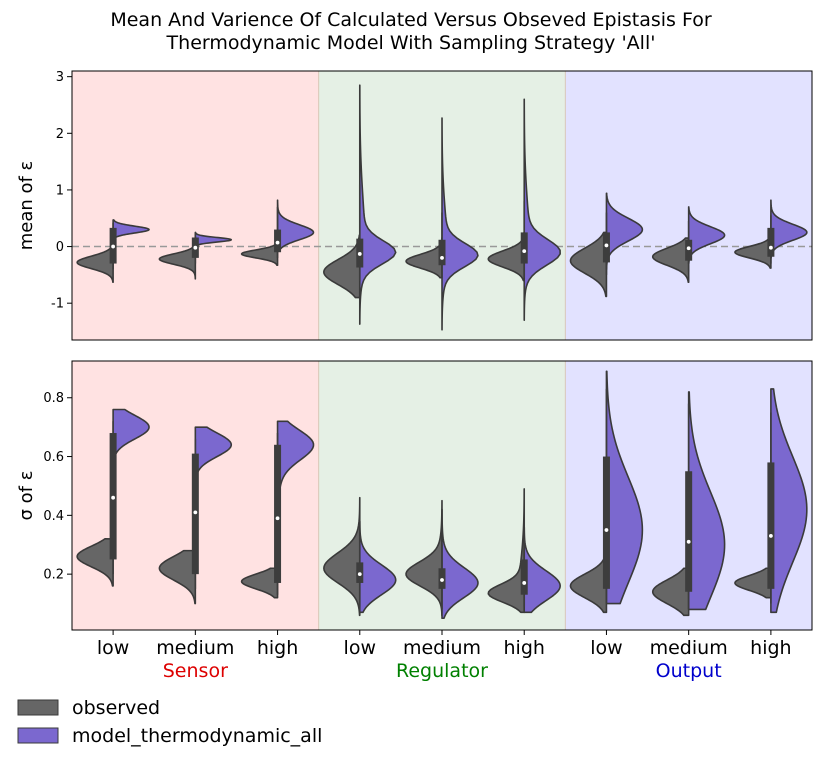  Describe the element at coordinates (57, 304) in the screenshot. I see `y-tick-label: -1` at that location.